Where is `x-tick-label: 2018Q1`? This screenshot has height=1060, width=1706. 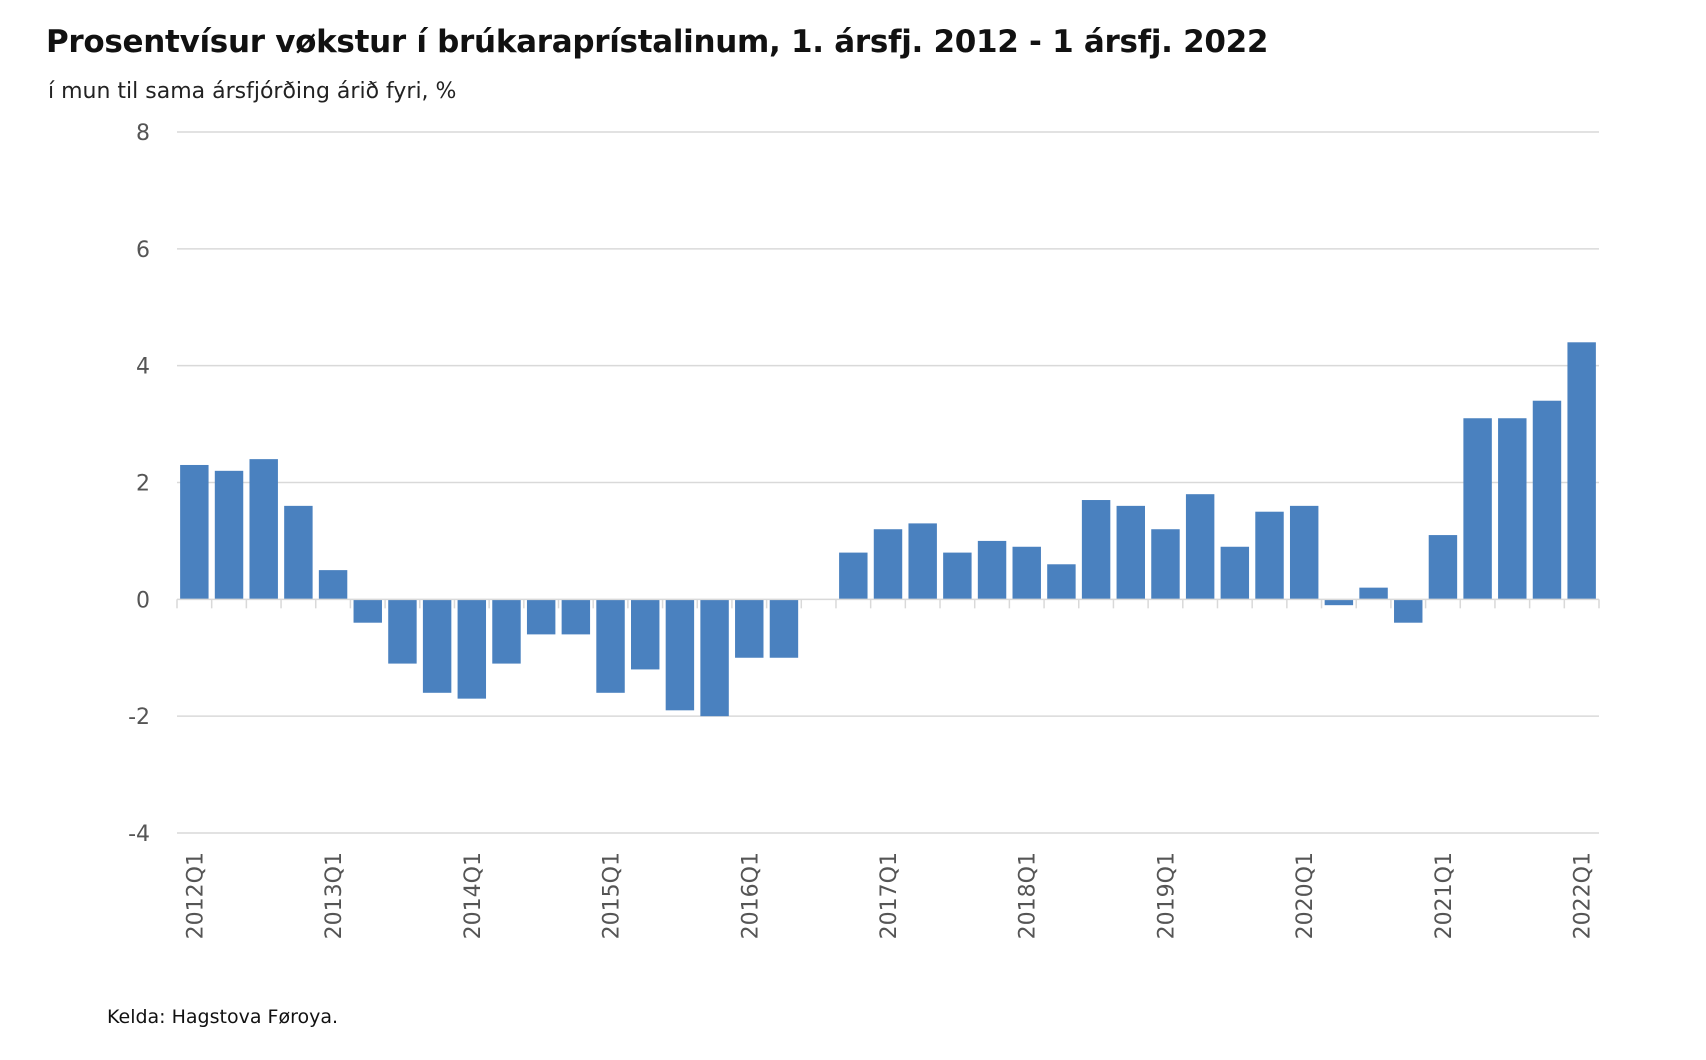 x-tick-label: 2018Q1 is located at coordinates (1028, 895).